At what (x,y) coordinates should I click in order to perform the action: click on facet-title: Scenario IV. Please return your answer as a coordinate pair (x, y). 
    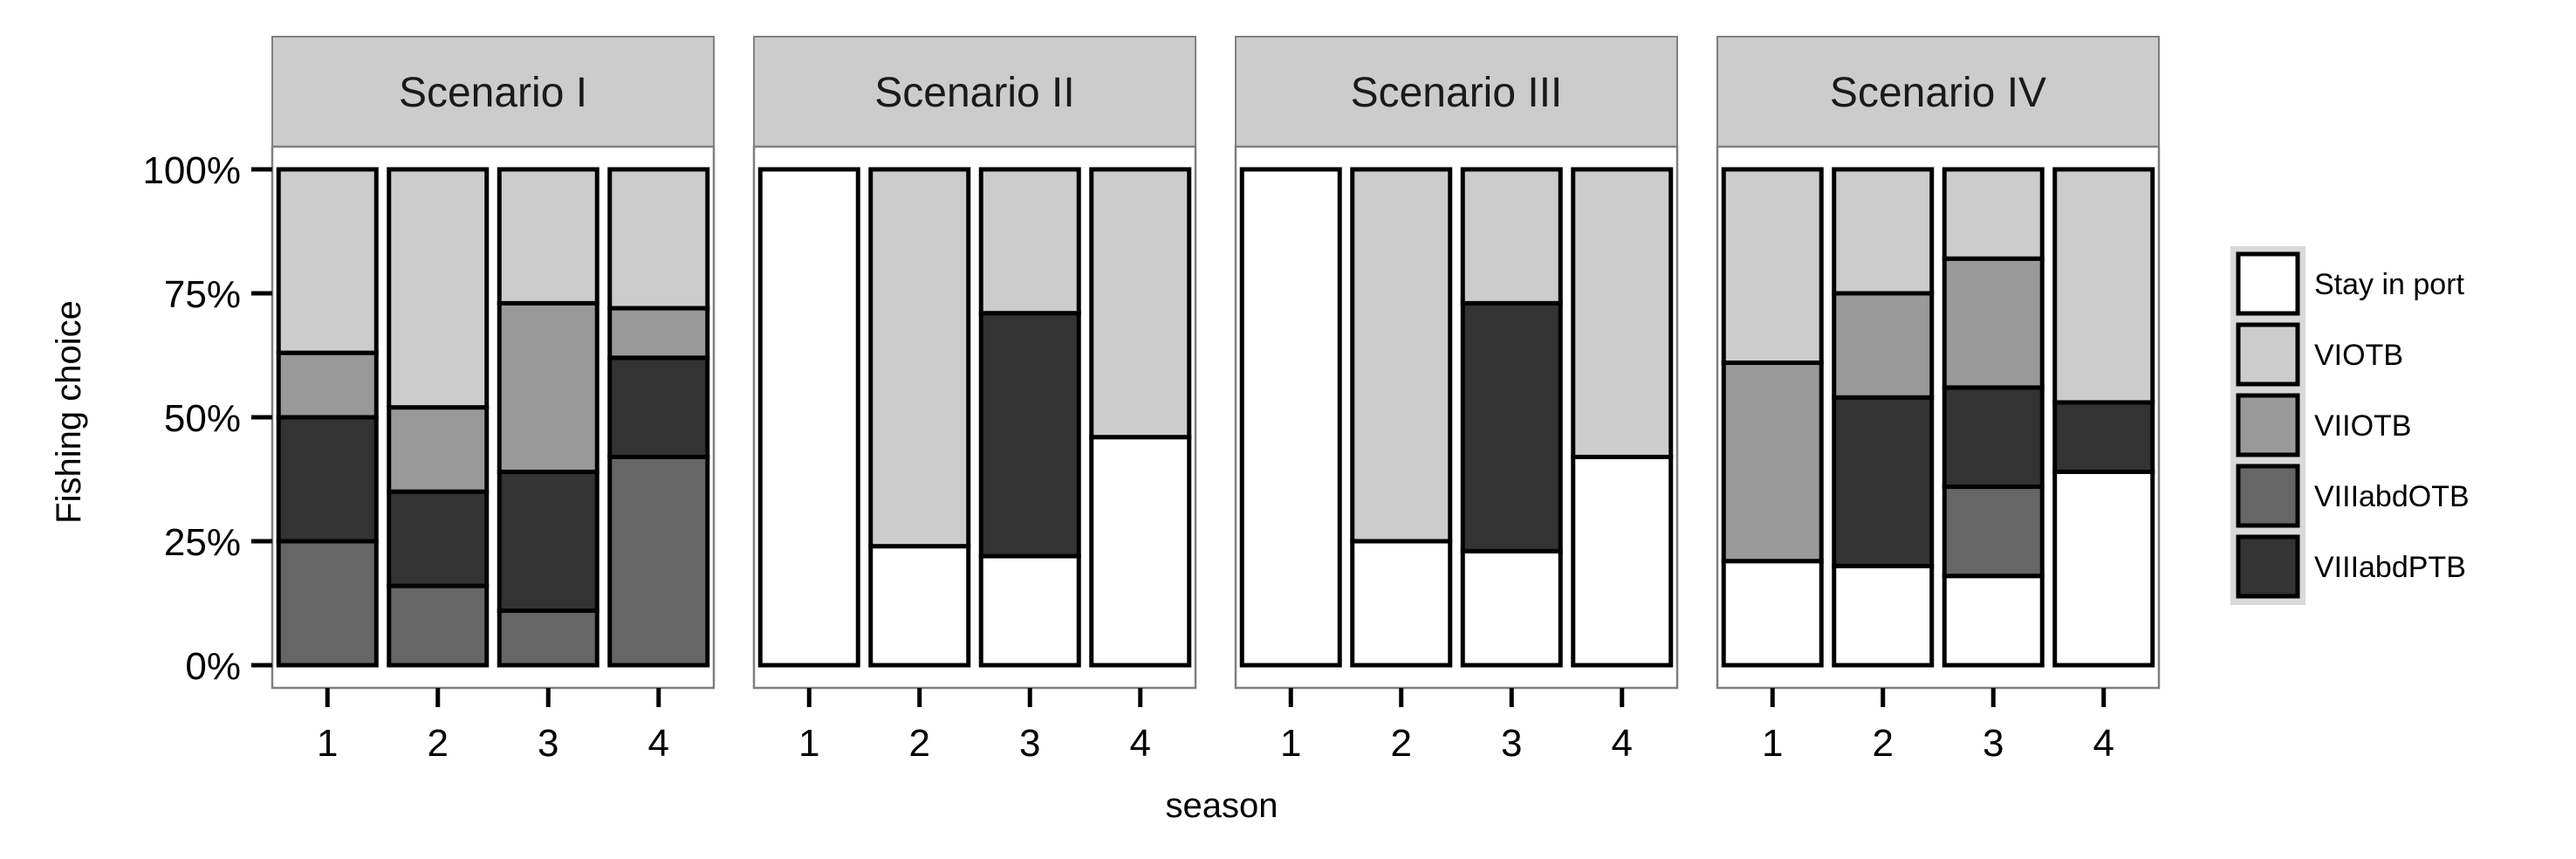
    Looking at the image, I should click on (1938, 93).